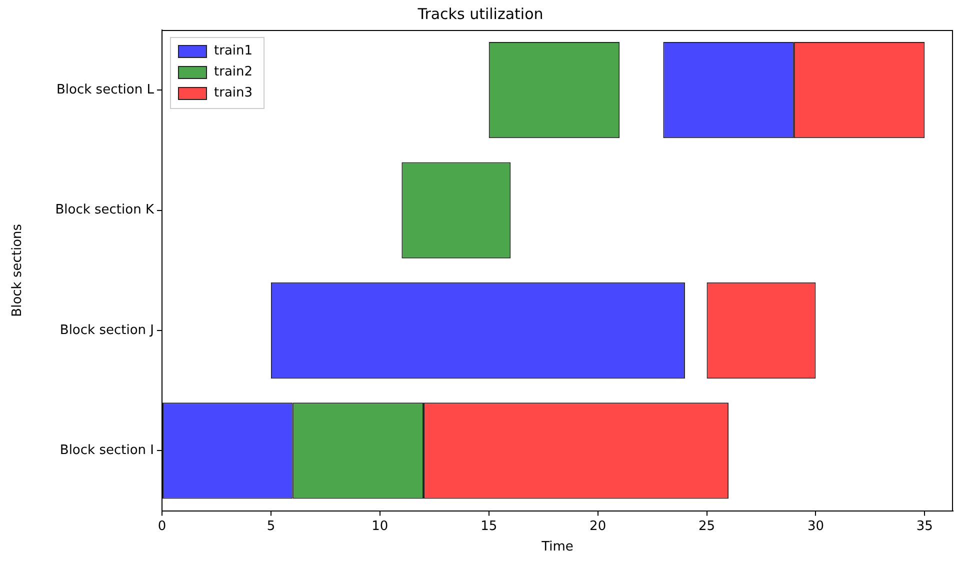 This screenshot has width=954, height=561. I want to click on y-tick-label: Block section L, so click(105, 90).